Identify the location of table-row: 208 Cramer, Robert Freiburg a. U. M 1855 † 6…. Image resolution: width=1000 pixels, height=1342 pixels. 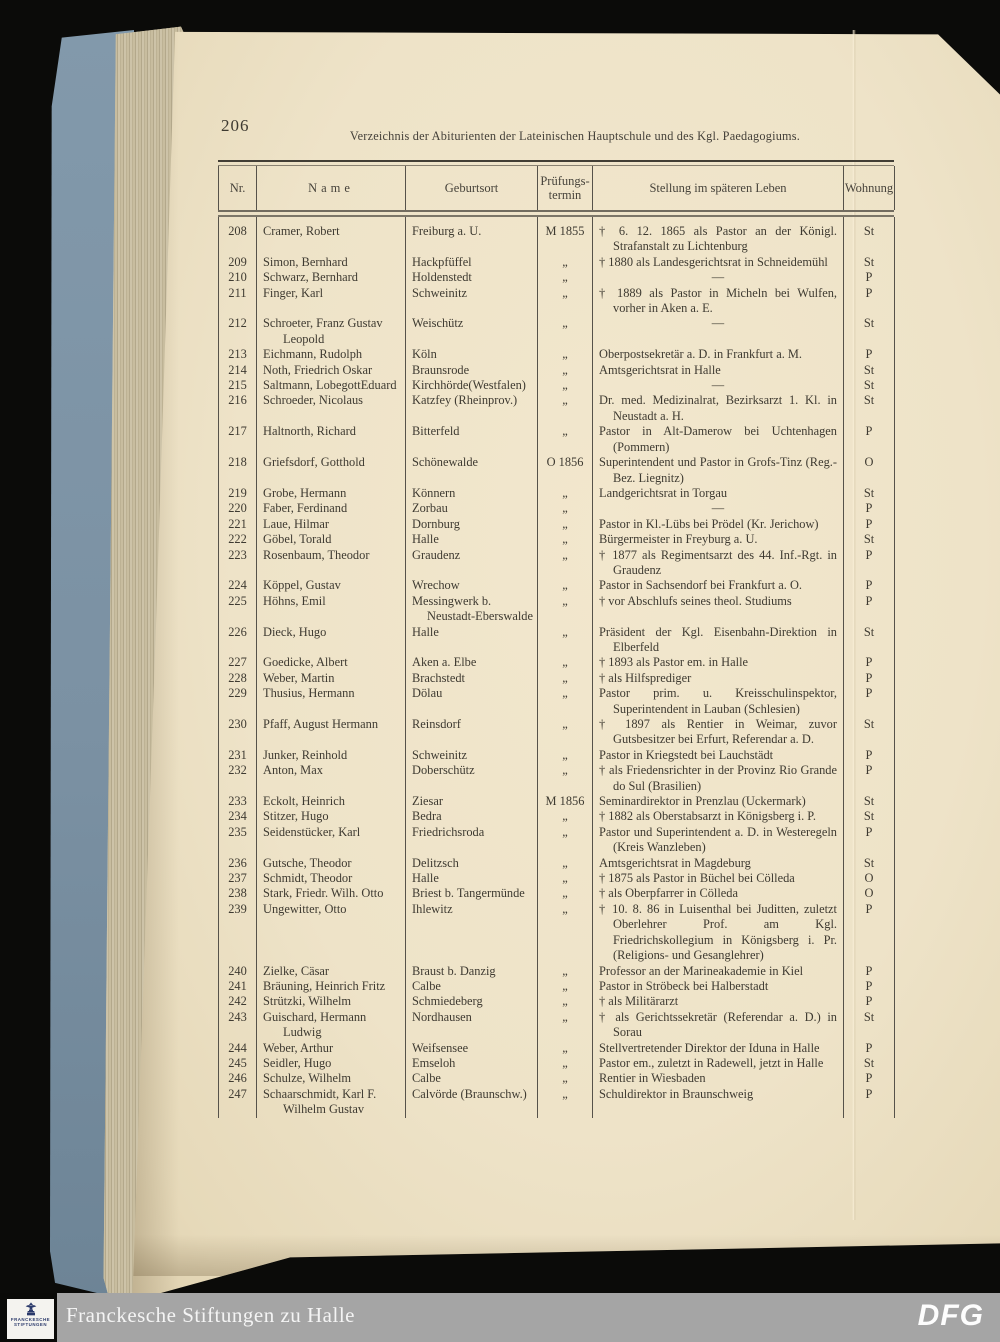
(556, 236).